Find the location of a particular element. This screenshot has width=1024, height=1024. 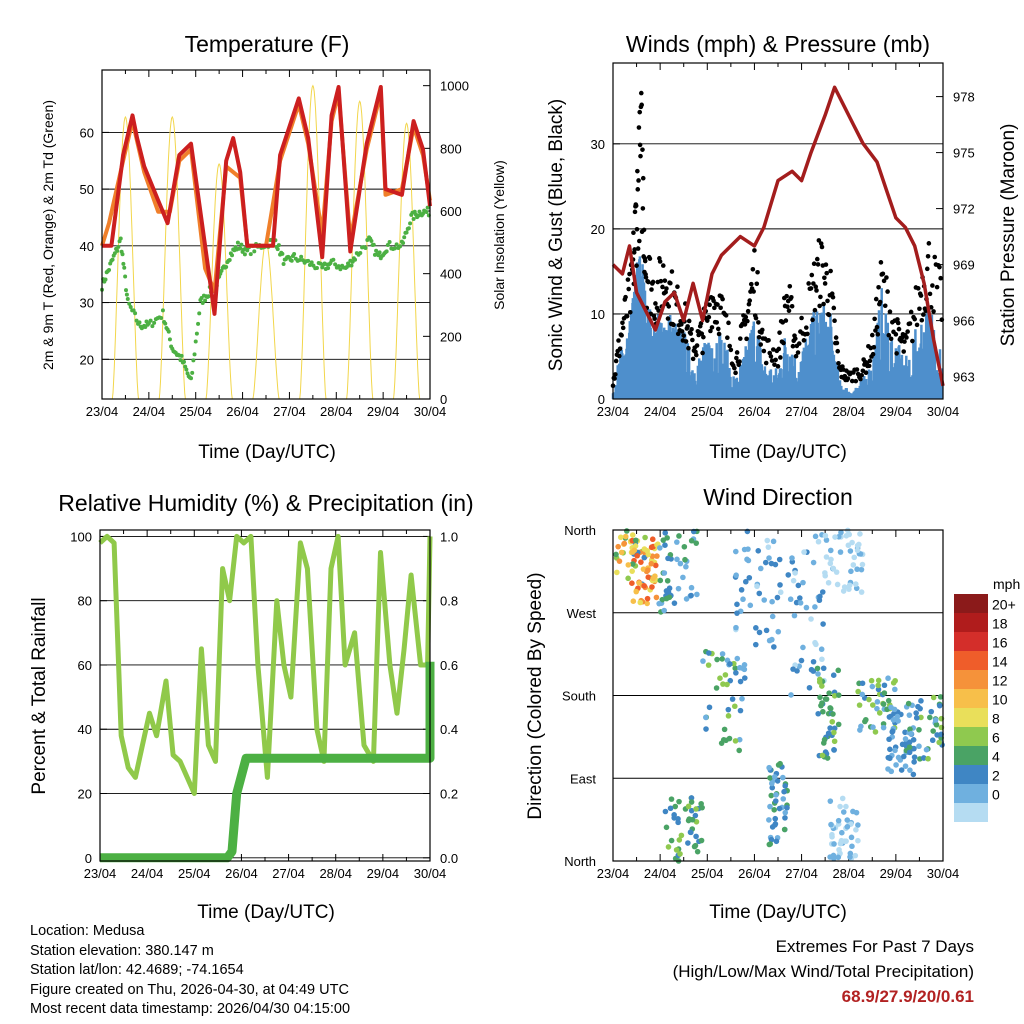

wind-xtick-label: 29/04 is located at coordinates (896, 411).